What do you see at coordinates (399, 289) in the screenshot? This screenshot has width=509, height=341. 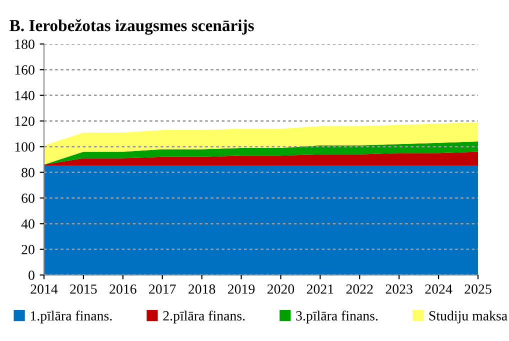 I see `x-tick-label: 2023` at bounding box center [399, 289].